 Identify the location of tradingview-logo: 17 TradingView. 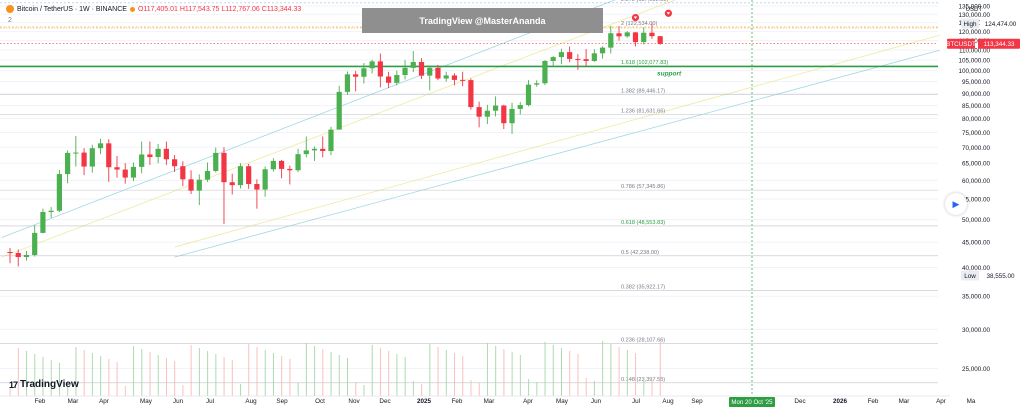
(44, 384).